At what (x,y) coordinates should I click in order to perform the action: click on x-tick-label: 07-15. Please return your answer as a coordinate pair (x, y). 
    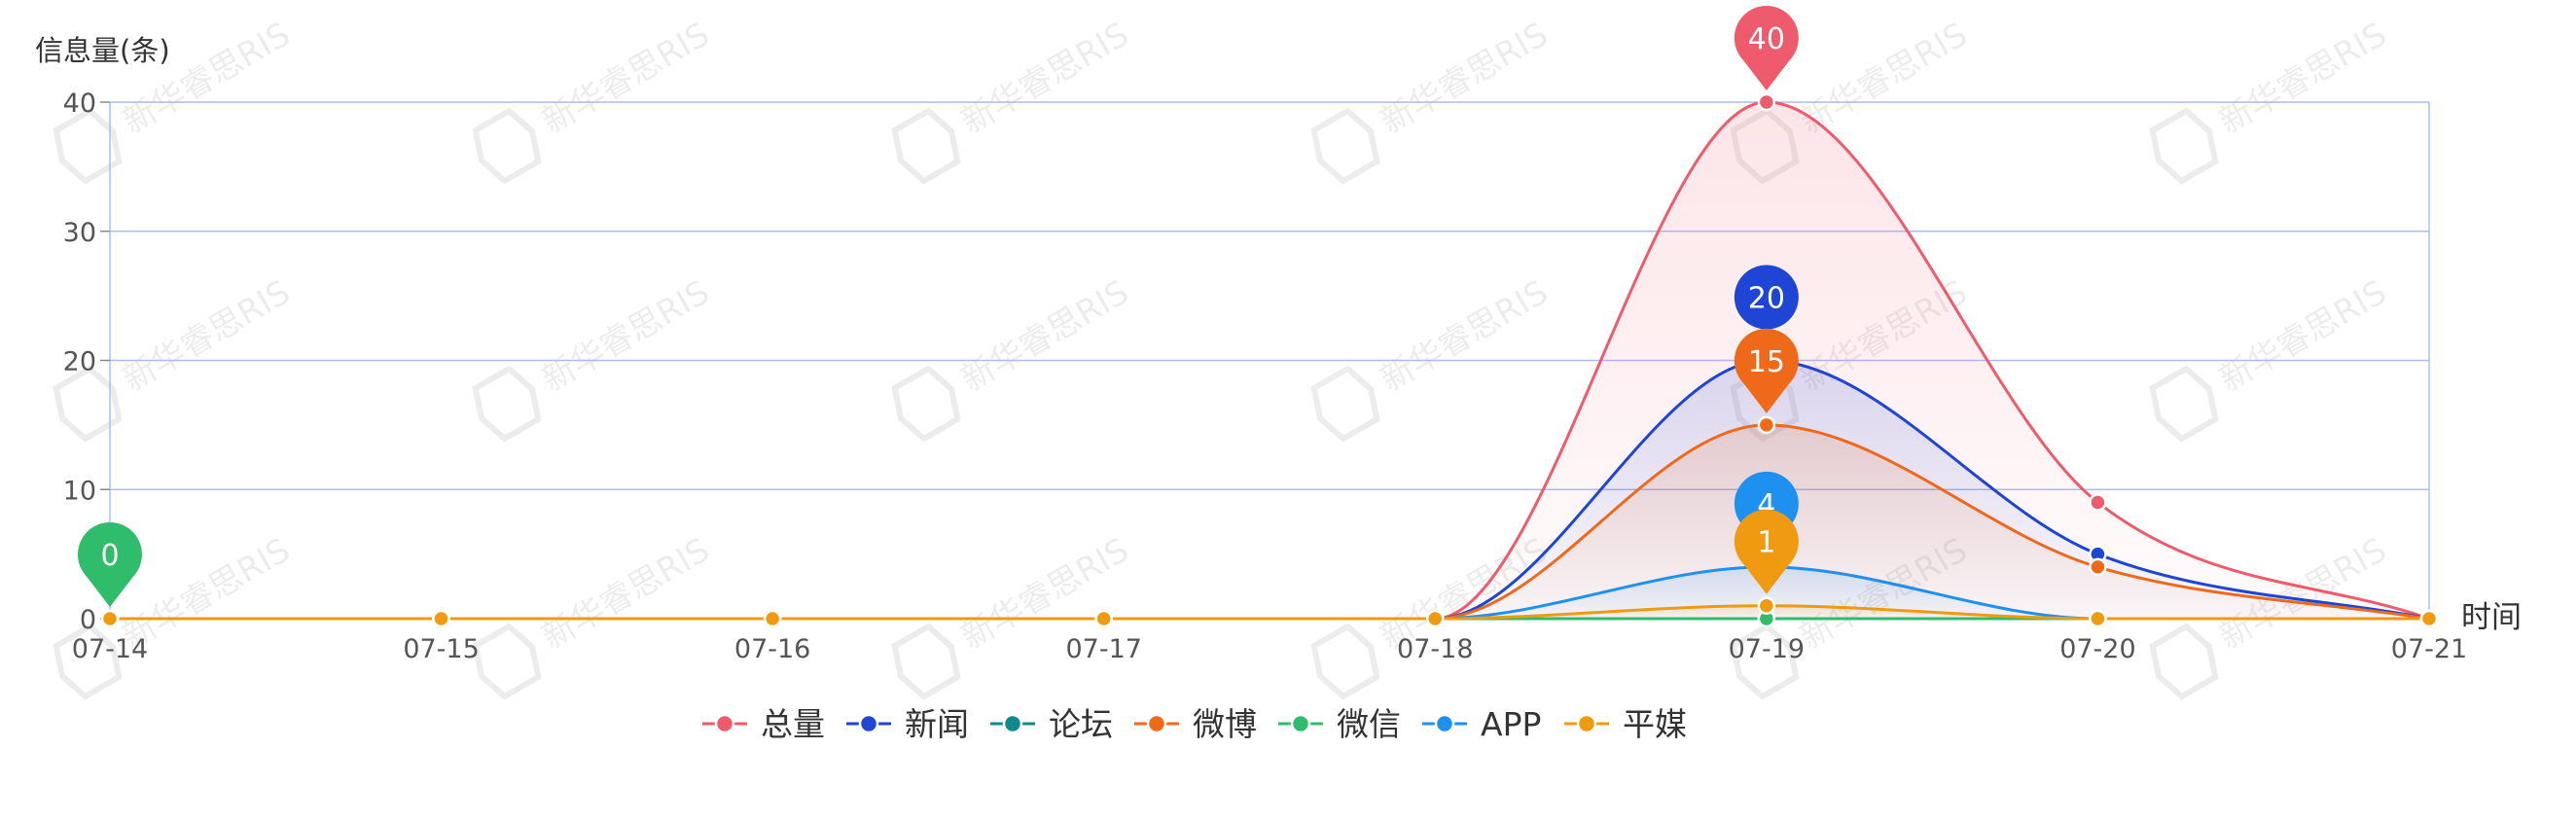
    Looking at the image, I should click on (441, 649).